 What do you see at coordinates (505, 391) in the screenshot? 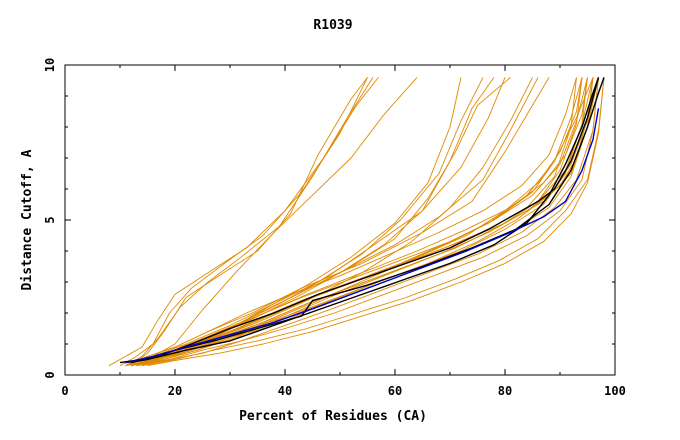
I see `x-tick-label: 80` at bounding box center [505, 391].